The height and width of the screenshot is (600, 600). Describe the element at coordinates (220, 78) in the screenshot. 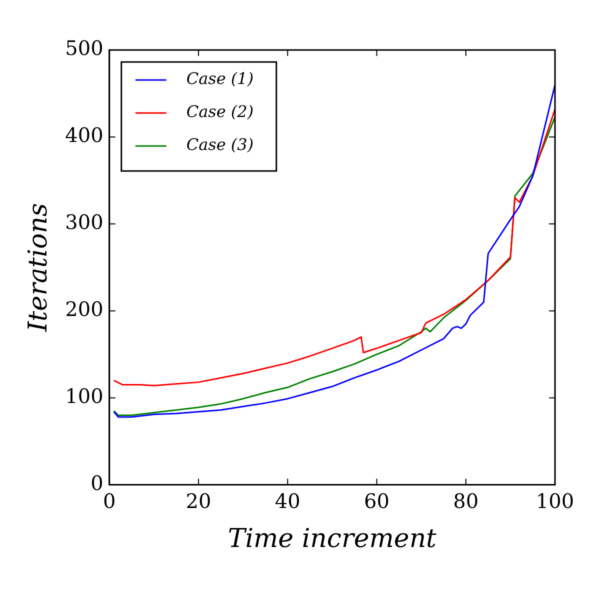

I see `legend-label: Case (1)` at that location.